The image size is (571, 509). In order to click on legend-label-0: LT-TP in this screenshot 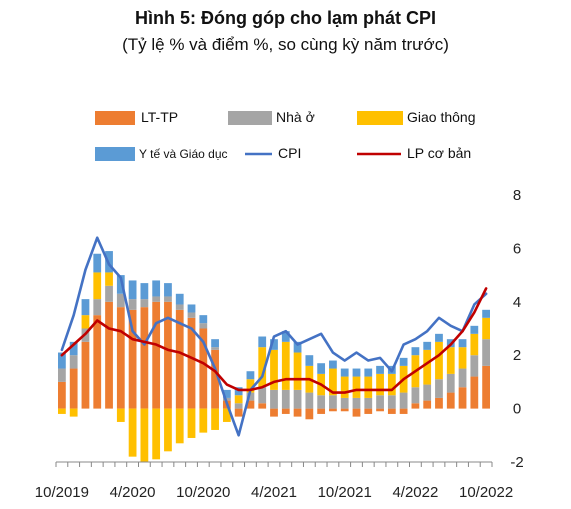, I will do `click(159, 117)`.